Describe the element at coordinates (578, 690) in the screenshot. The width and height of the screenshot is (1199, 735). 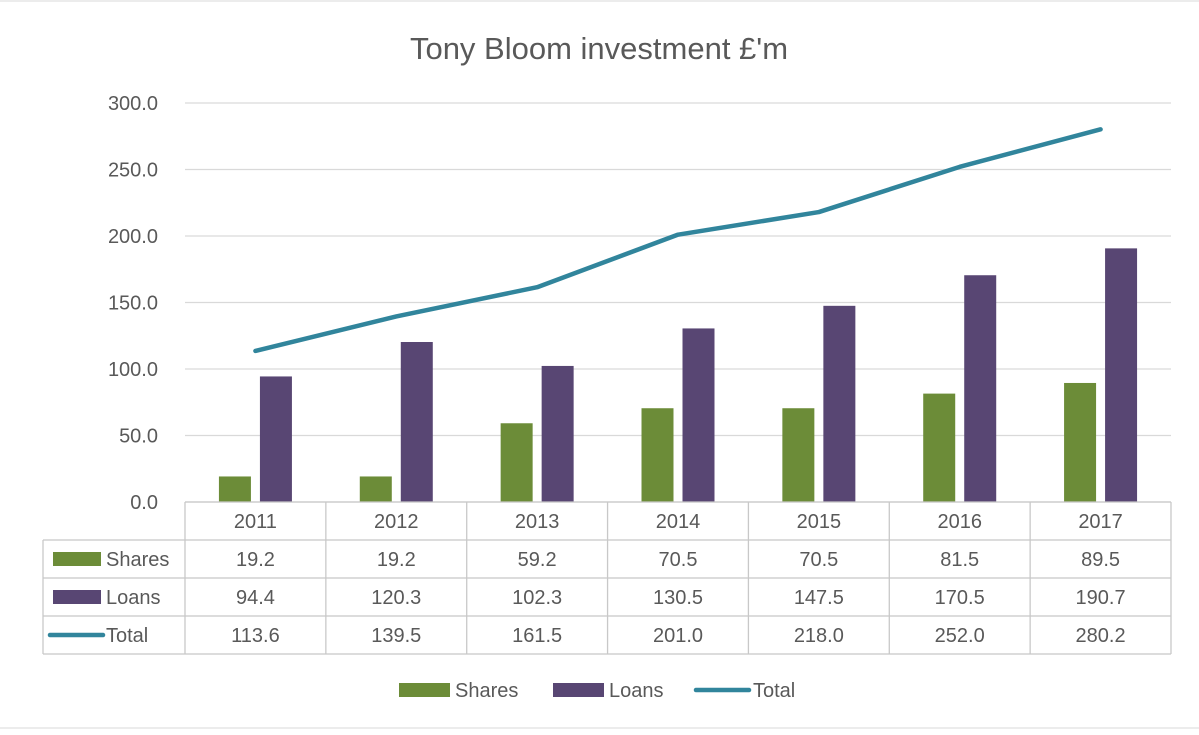
I see `legend-key-loans` at that location.